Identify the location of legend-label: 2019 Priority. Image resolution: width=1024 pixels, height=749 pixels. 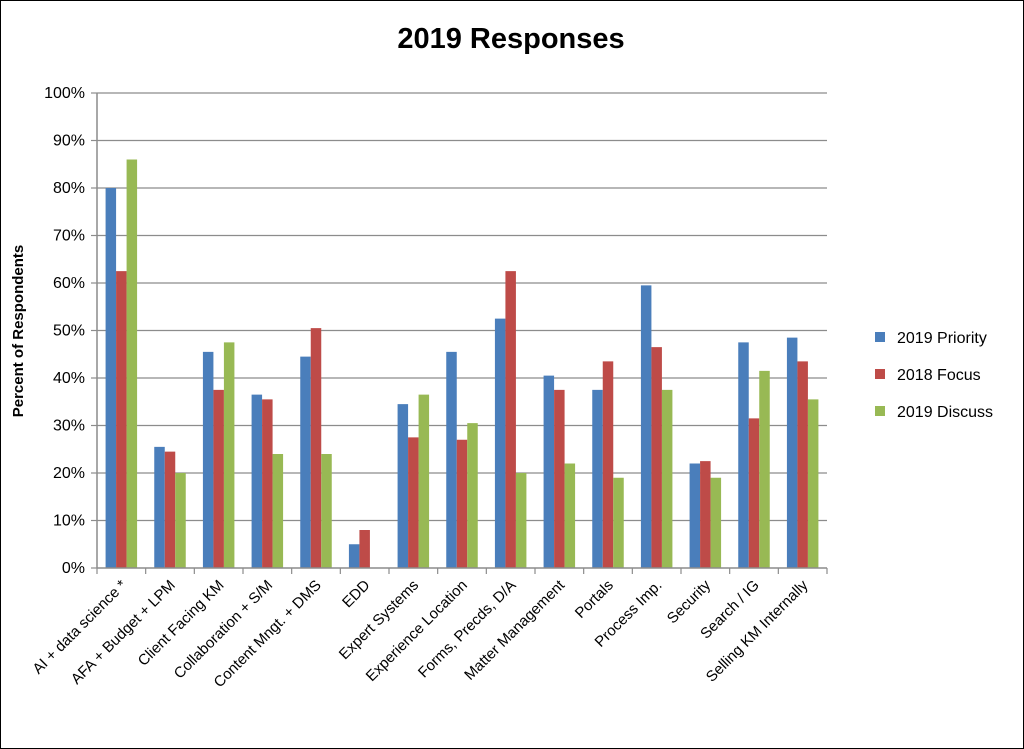
(942, 338).